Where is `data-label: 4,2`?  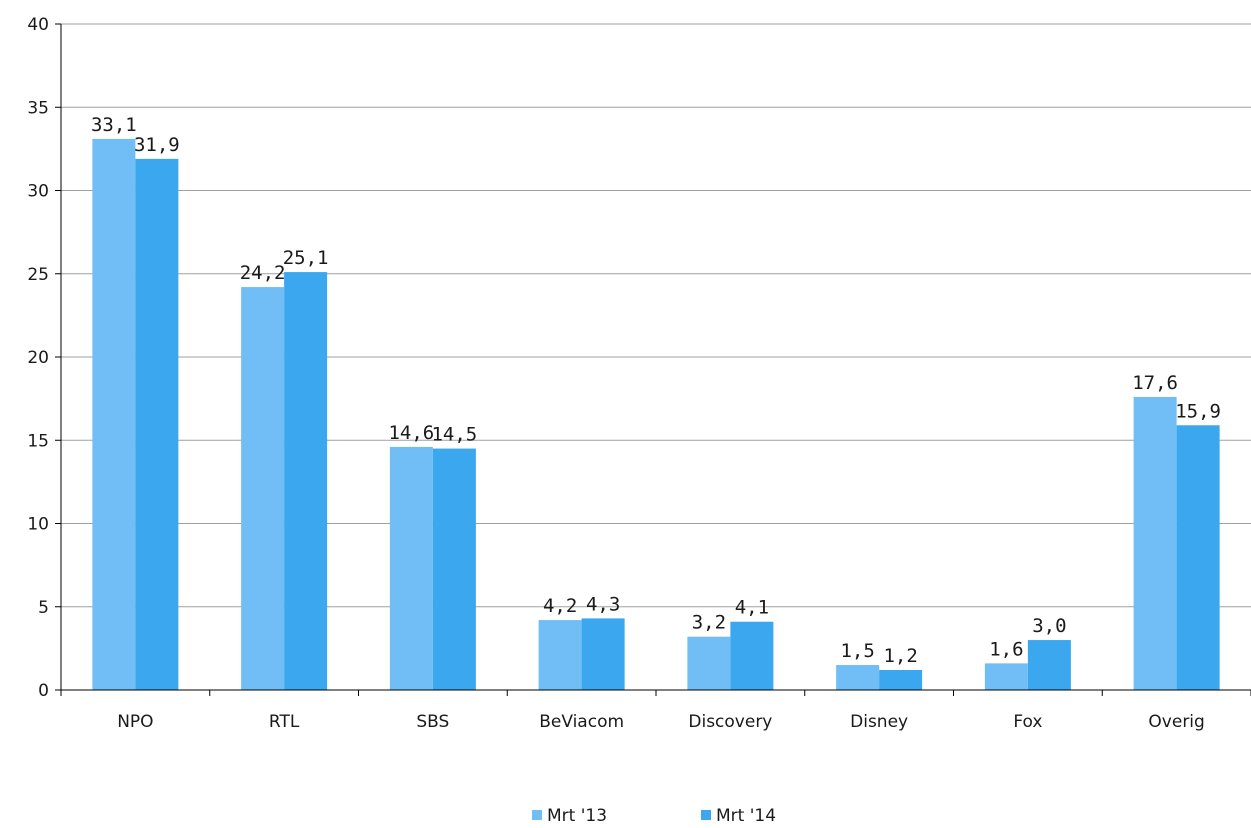 data-label: 4,2 is located at coordinates (560, 606).